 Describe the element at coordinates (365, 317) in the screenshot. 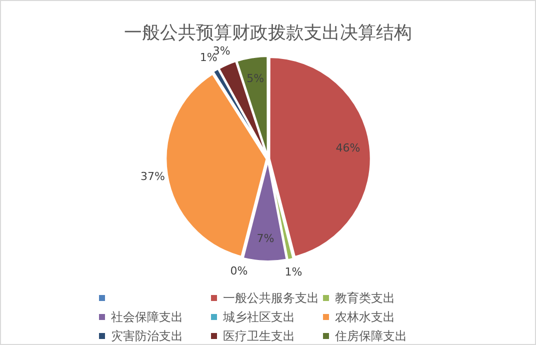

I see `legend-label: 农林水支出` at that location.